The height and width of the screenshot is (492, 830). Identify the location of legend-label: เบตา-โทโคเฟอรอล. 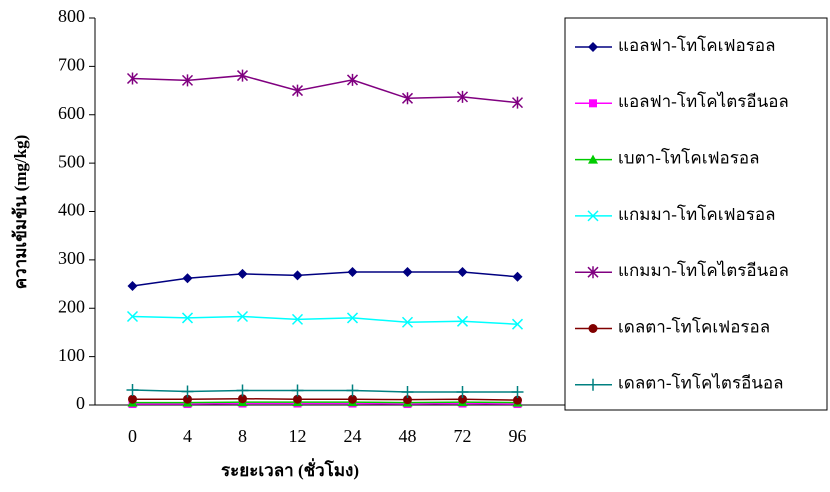
(689, 158).